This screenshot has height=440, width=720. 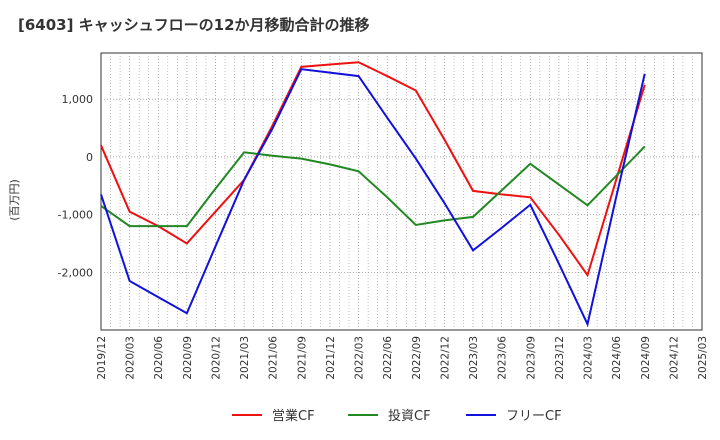 I want to click on x-tick-label: 2021/09, so click(x=302, y=358).